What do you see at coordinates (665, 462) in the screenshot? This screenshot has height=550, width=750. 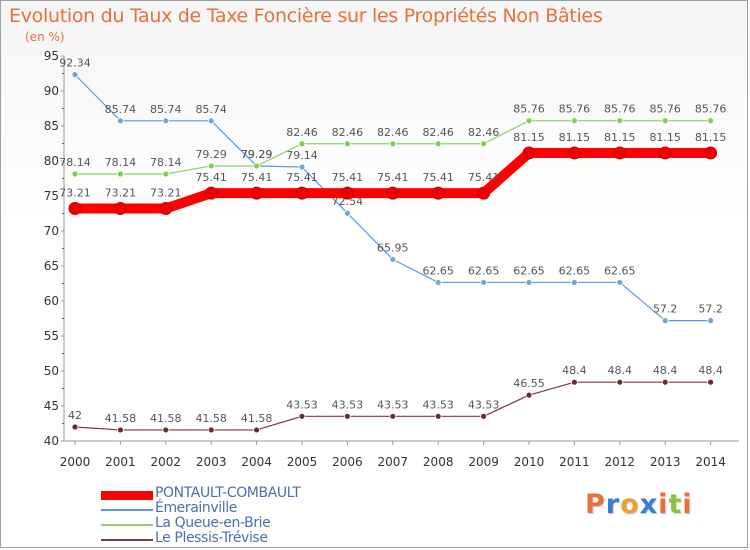 I see `x-tick-label: 2013` at bounding box center [665, 462].